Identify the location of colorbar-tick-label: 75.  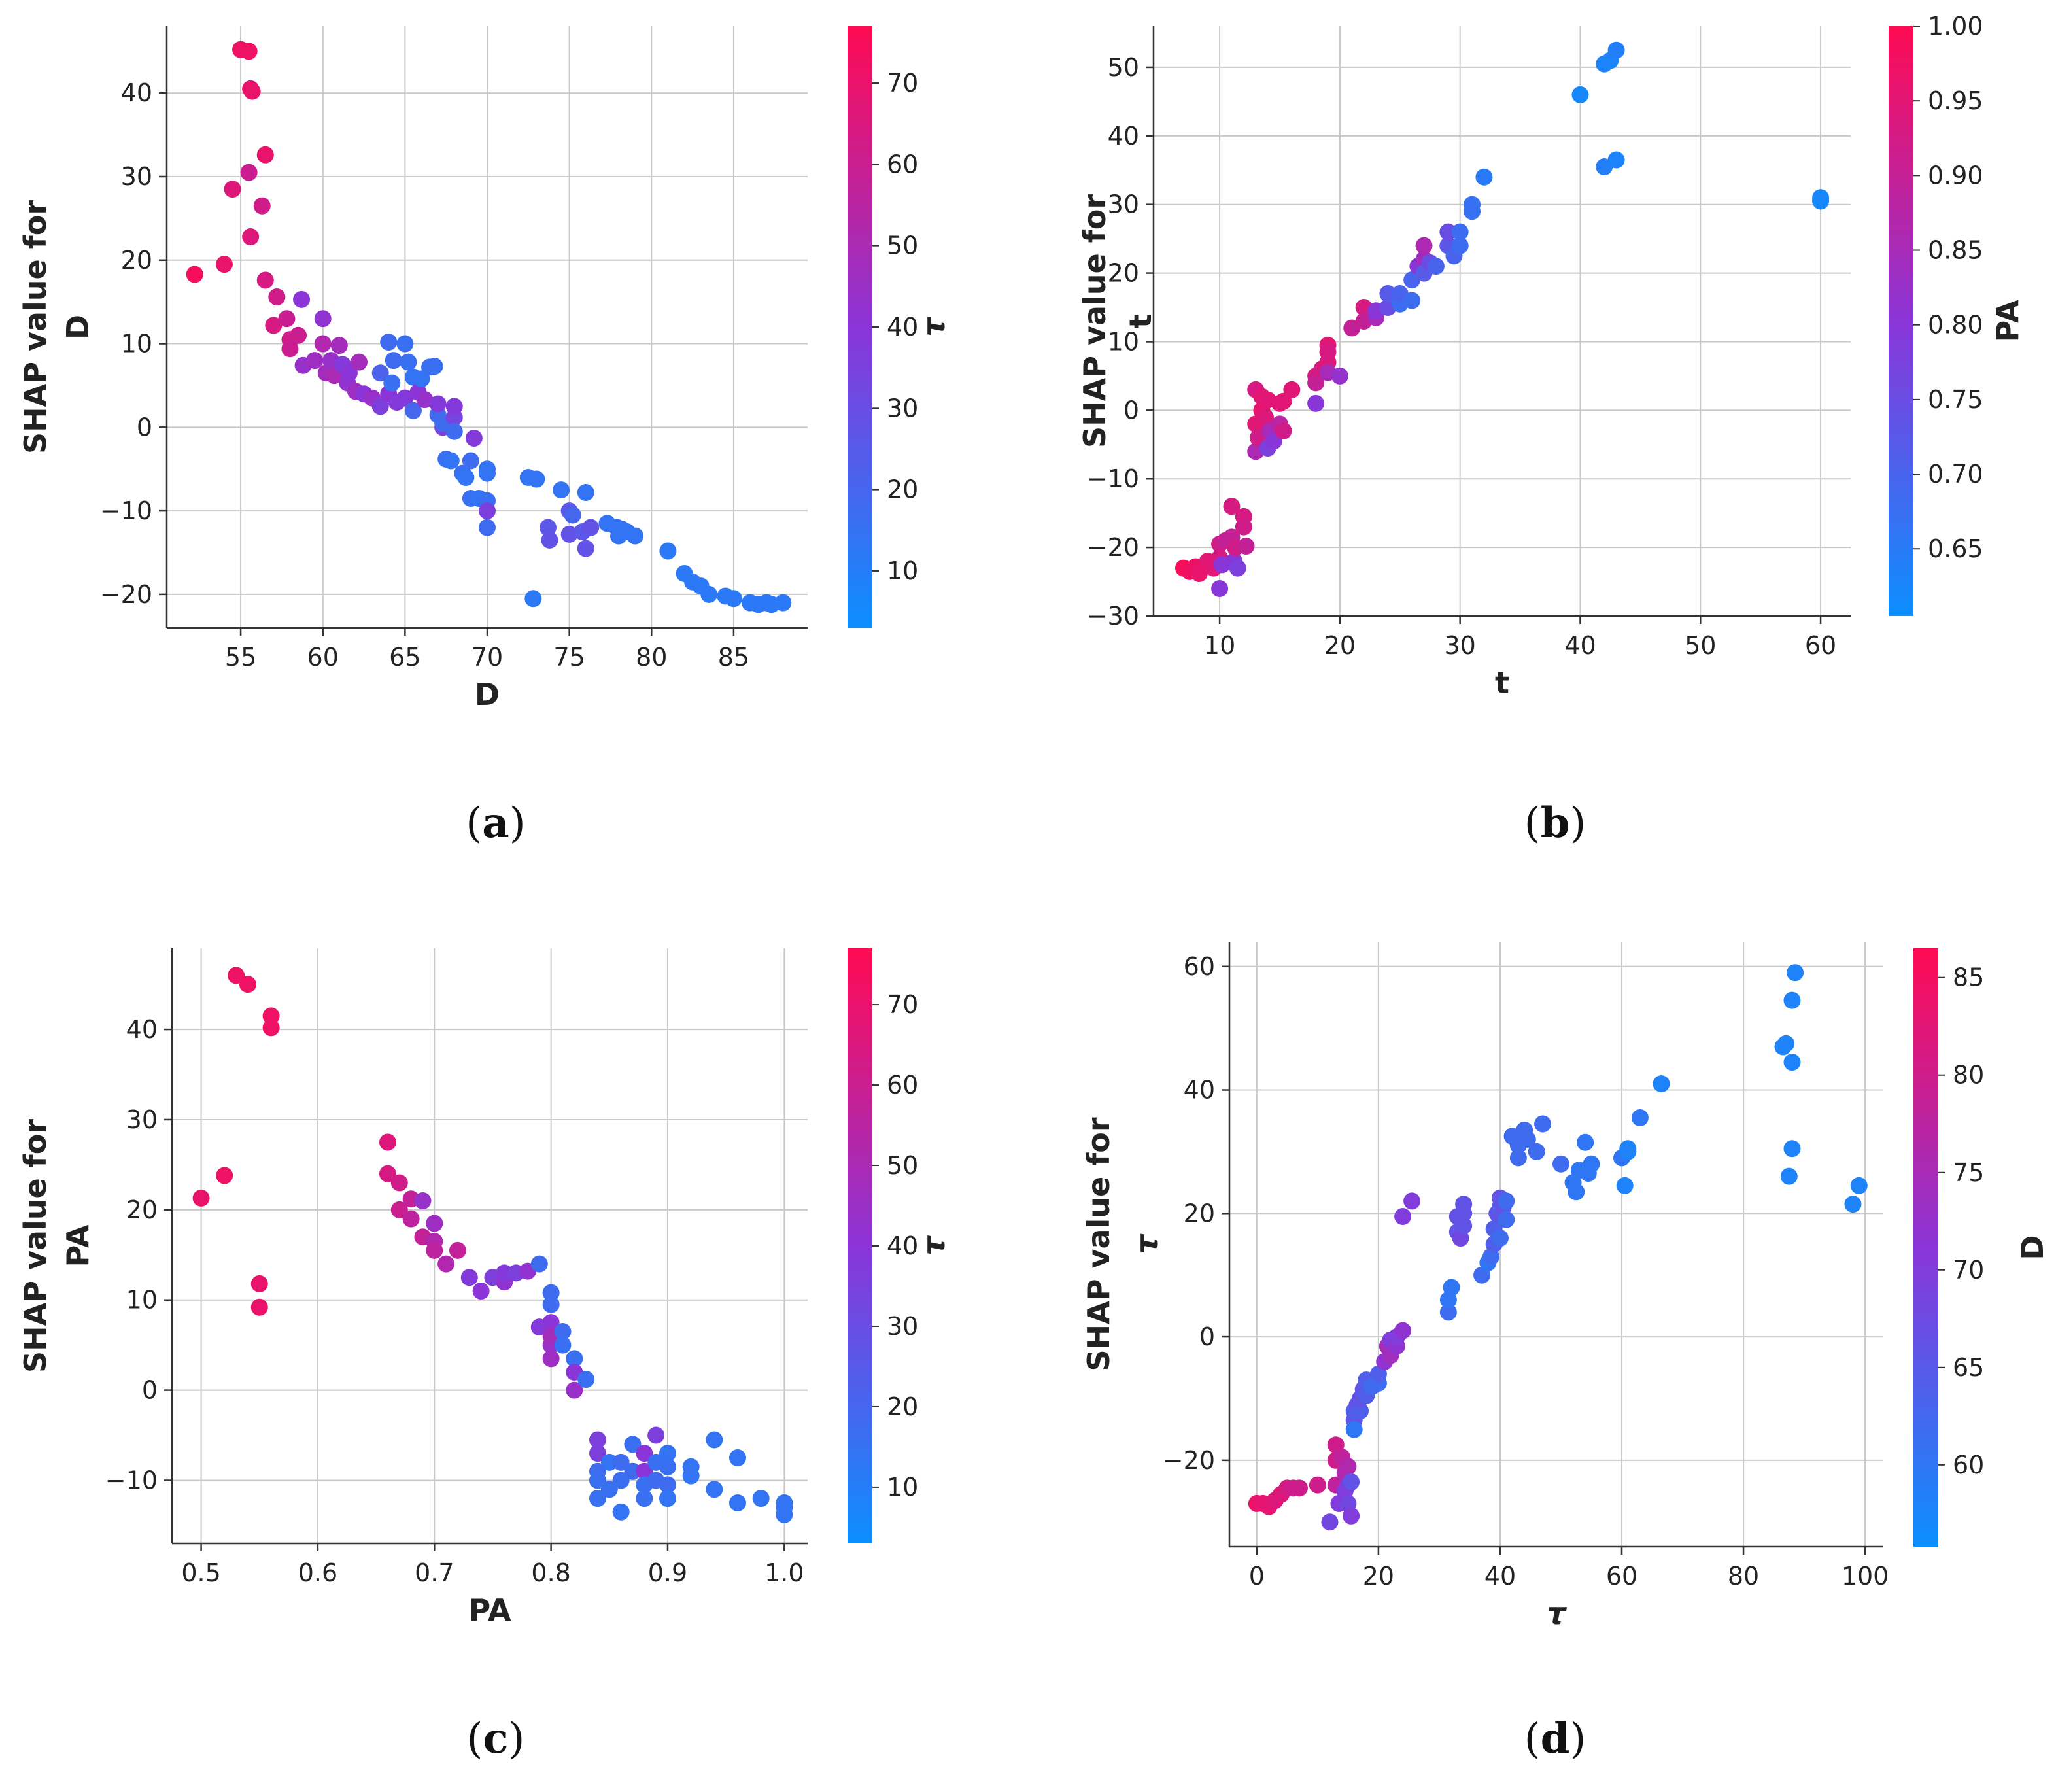
(1968, 1172).